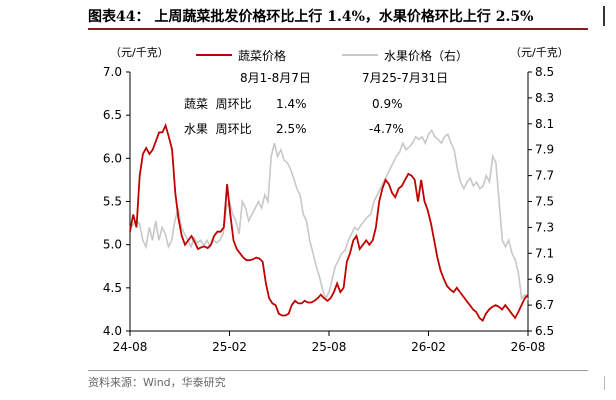  Describe the element at coordinates (344, 17) in the screenshot. I see `title-main: 上周蔬菜批发价格环比上行 1.4%，水果价格环比上行 2.5%` at that location.